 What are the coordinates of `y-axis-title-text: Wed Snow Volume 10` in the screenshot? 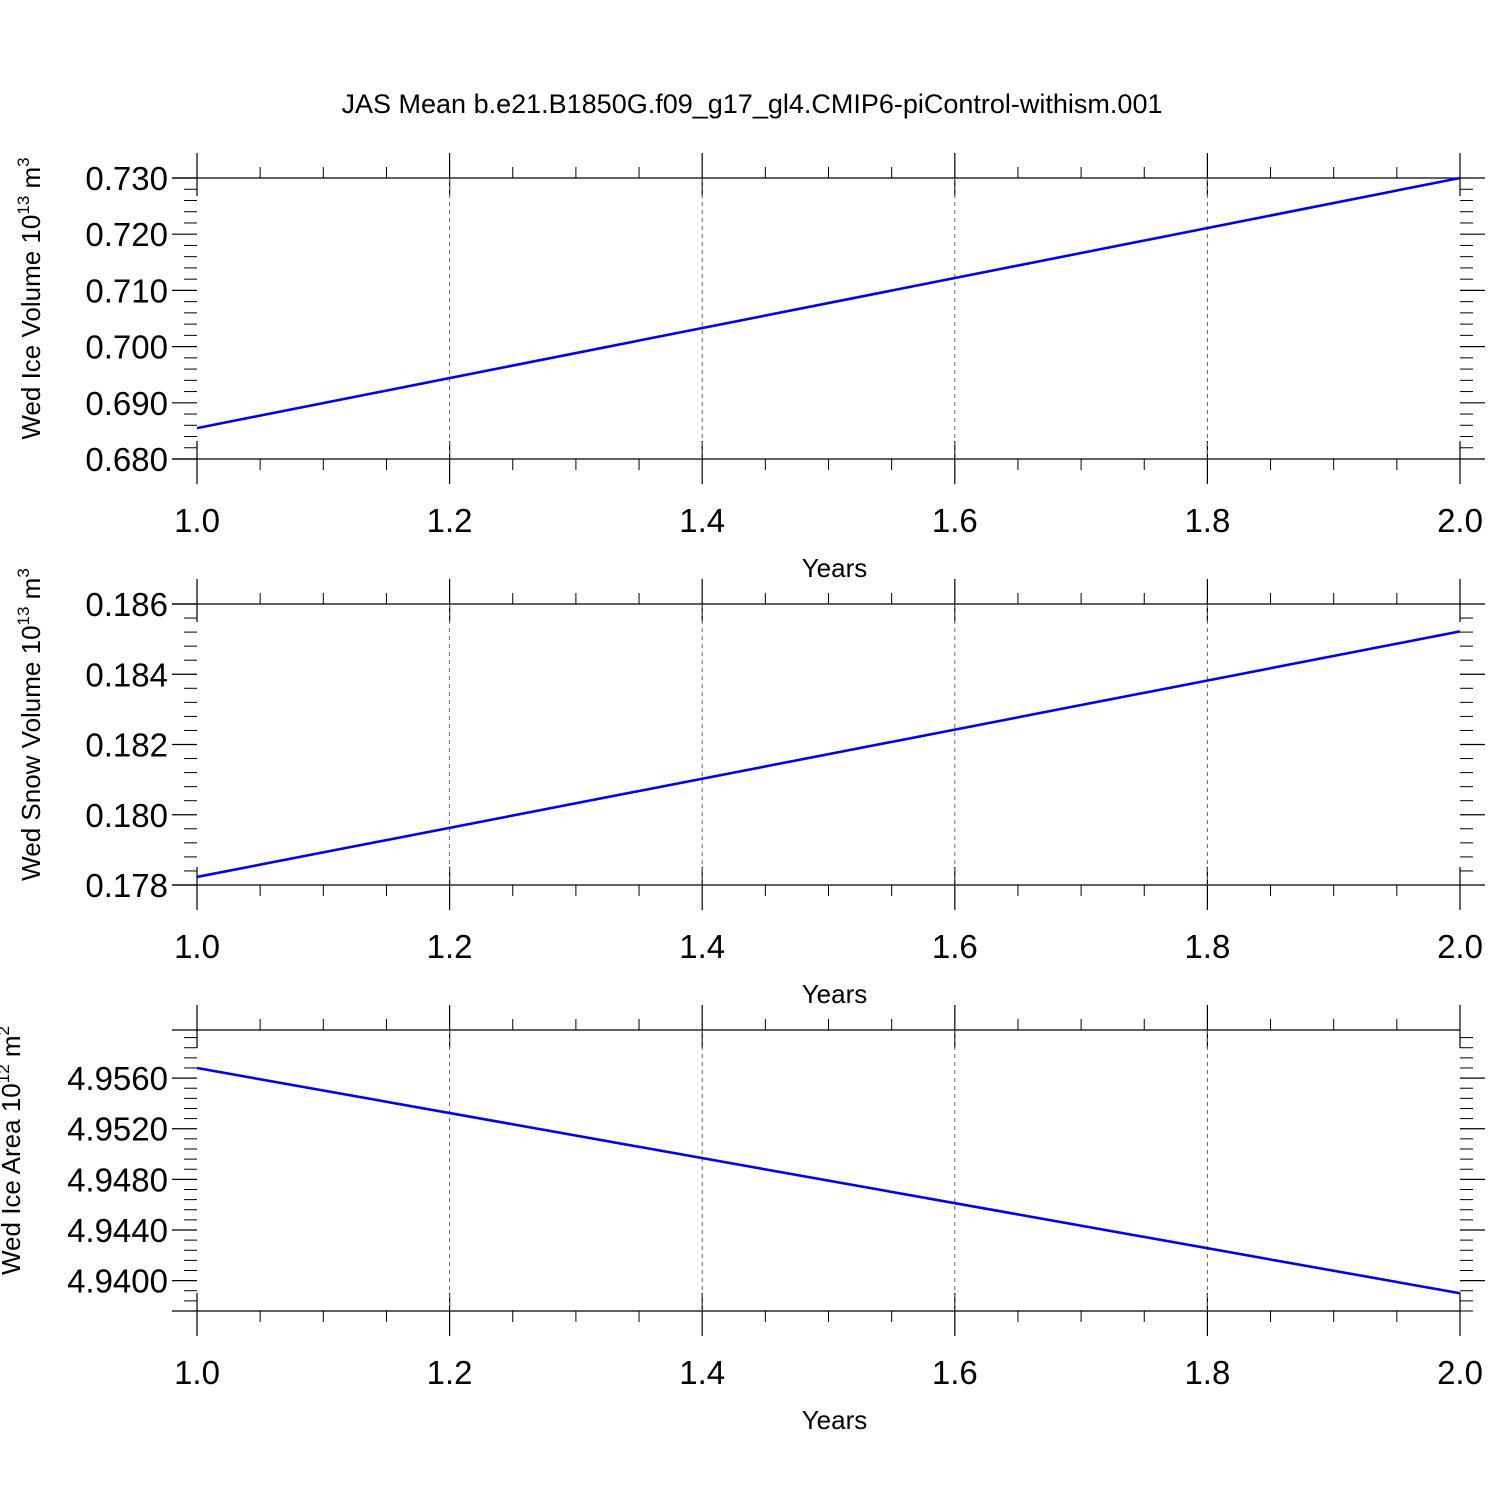 It's located at (31, 752).